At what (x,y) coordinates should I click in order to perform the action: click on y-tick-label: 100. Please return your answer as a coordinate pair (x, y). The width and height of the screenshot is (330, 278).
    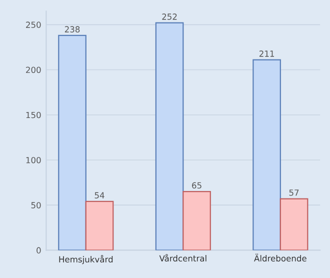
    Looking at the image, I should click on (33, 160).